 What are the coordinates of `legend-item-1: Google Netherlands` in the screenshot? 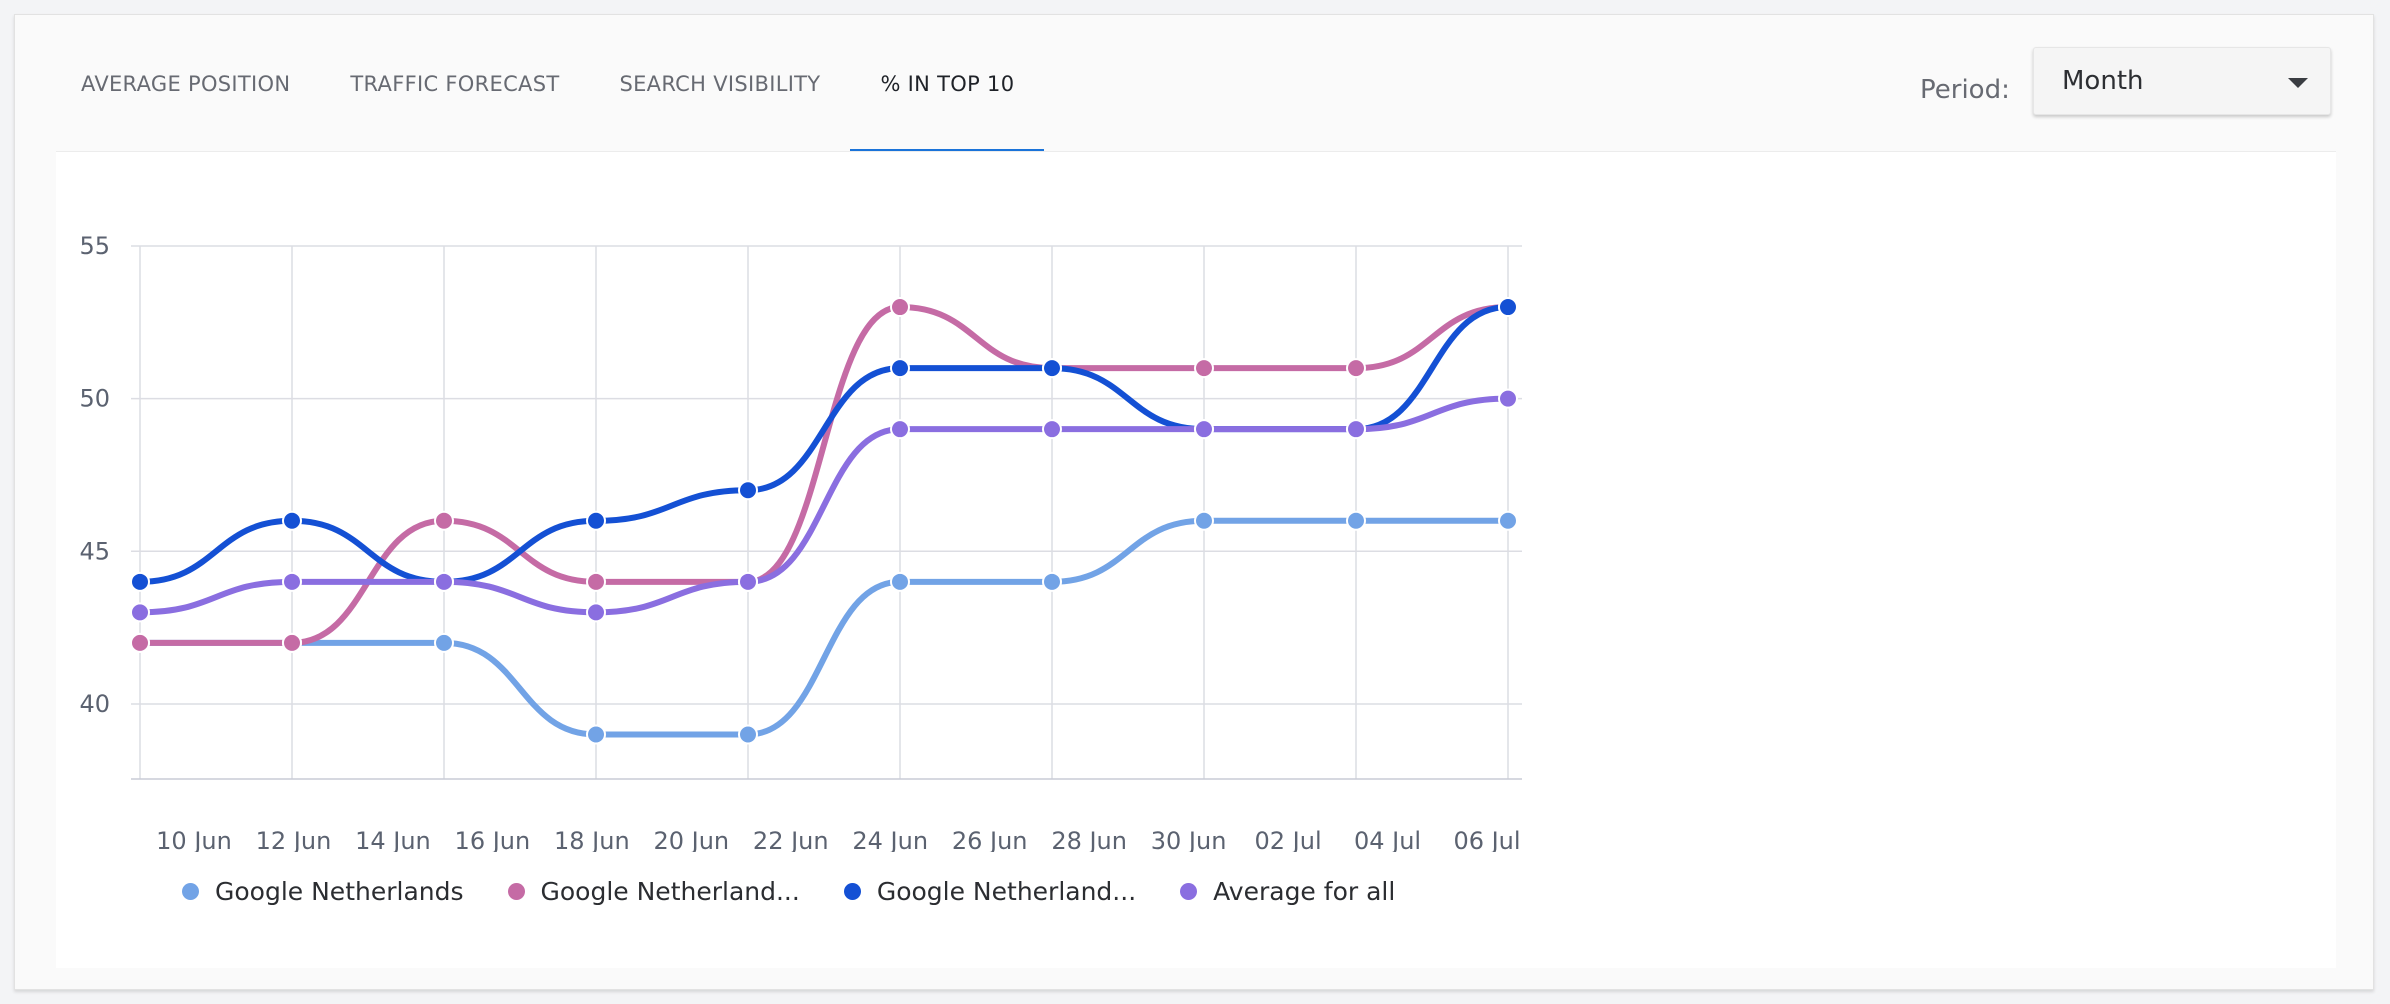 It's located at (323, 891).